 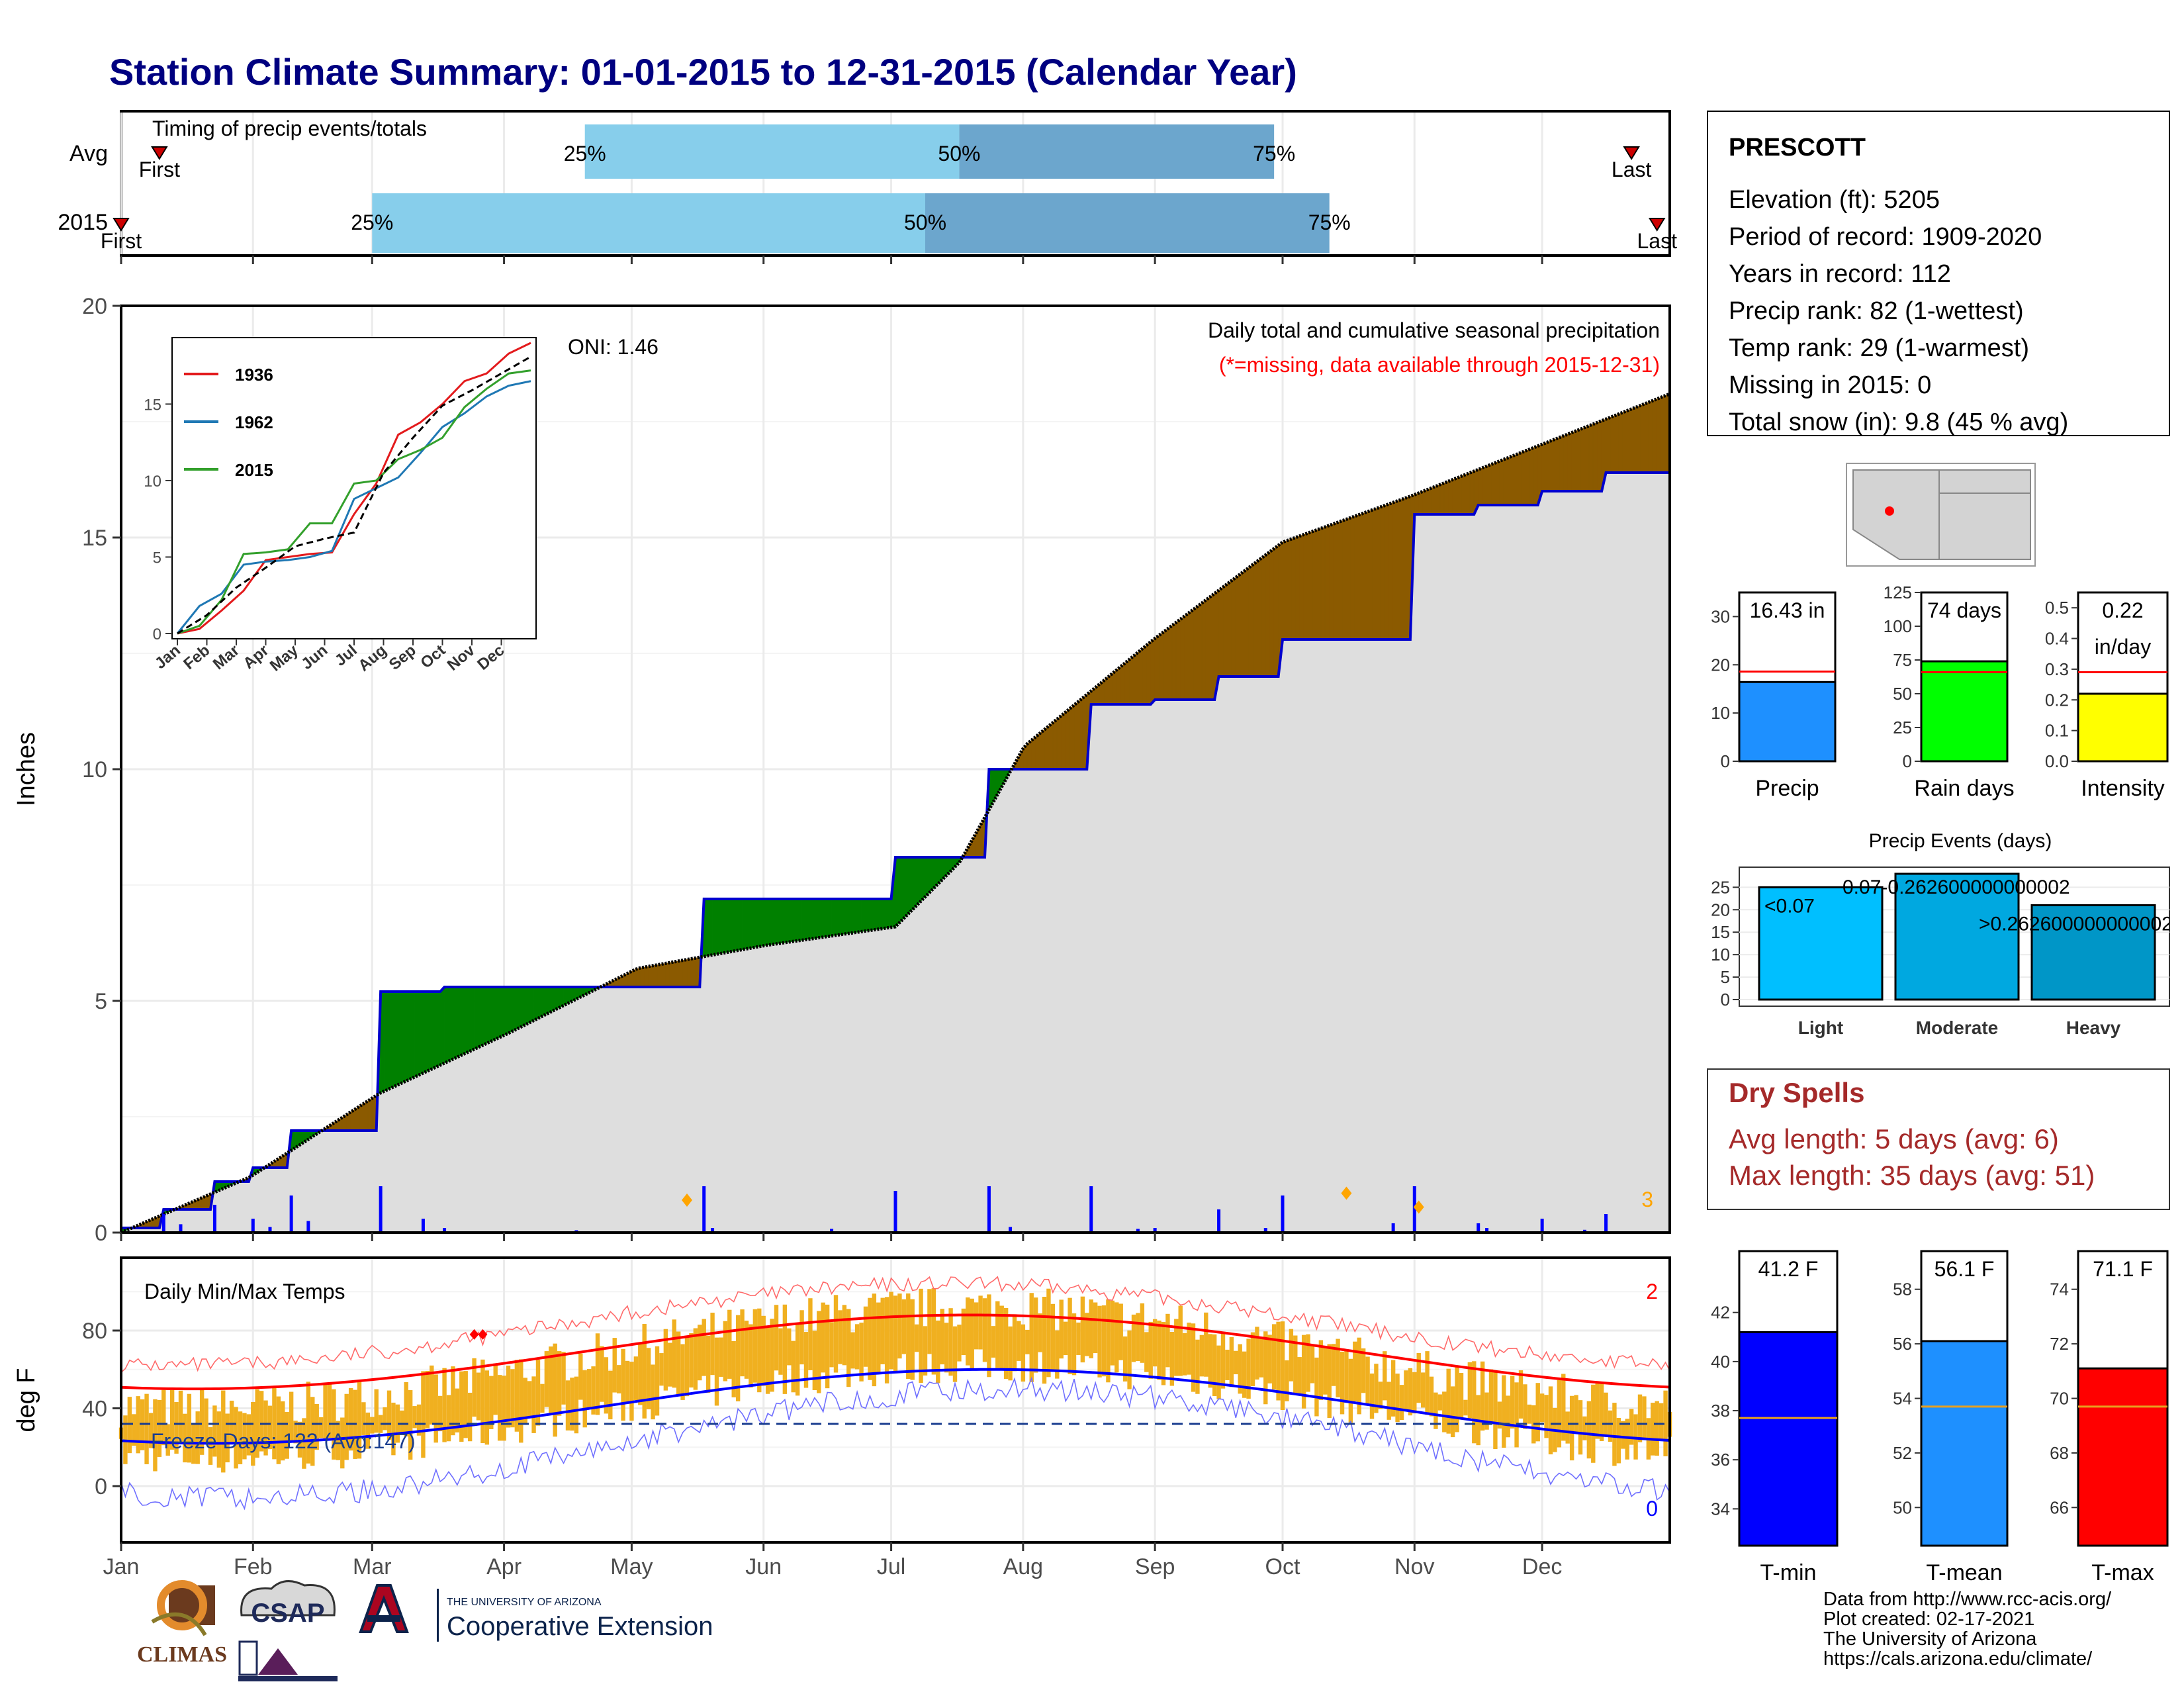 What do you see at coordinates (2057, 608) in the screenshot?
I see `mini-bar-ytick-label: 0.5` at bounding box center [2057, 608].